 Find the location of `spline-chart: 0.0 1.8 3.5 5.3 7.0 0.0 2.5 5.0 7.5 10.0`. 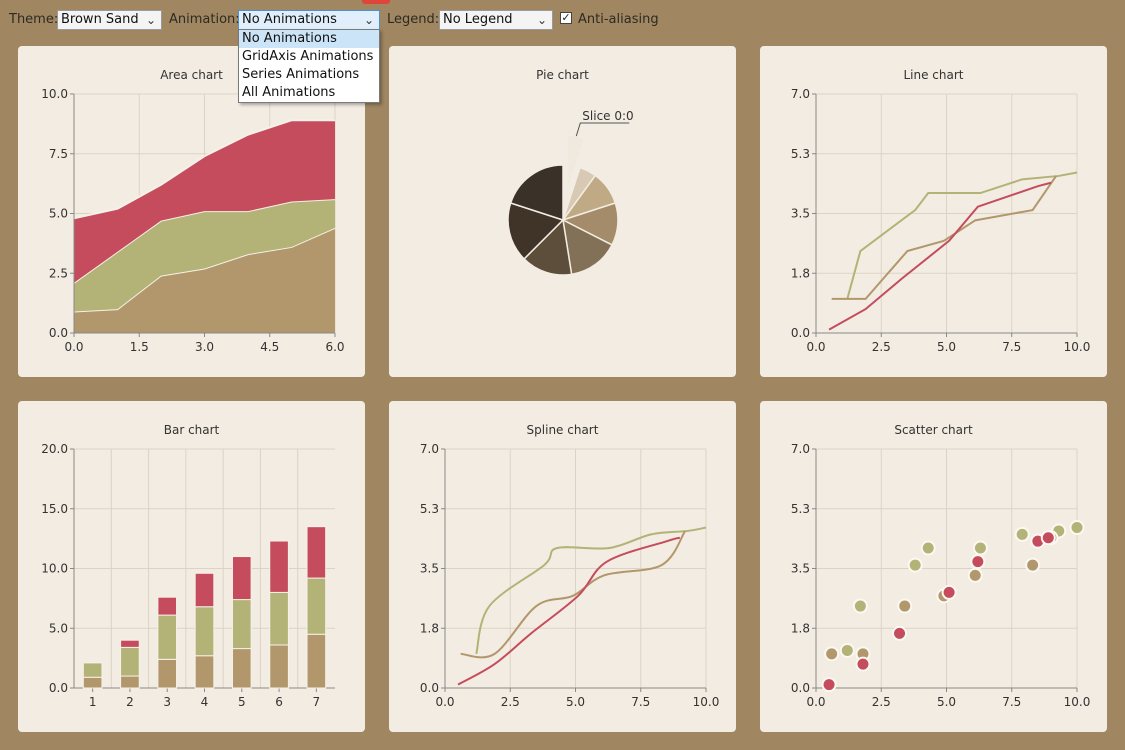

spline-chart: 0.0 1.8 3.5 5.3 7.0 0.0 2.5 5.0 7.5 10.0 is located at coordinates (570, 575).